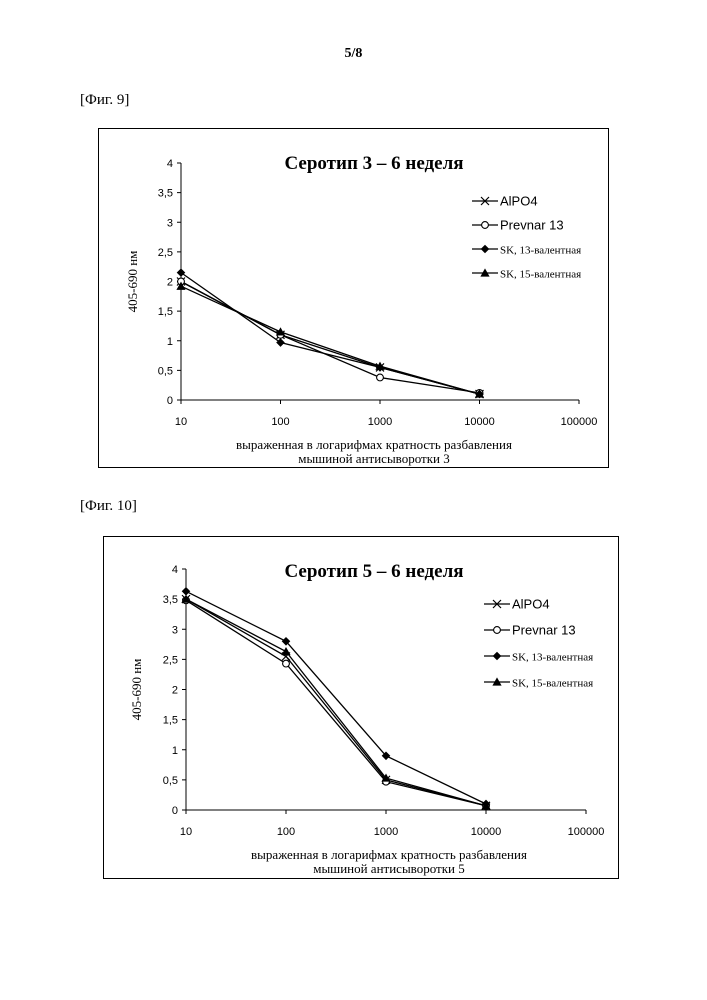  I want to click on series-x, so click(330, 338).